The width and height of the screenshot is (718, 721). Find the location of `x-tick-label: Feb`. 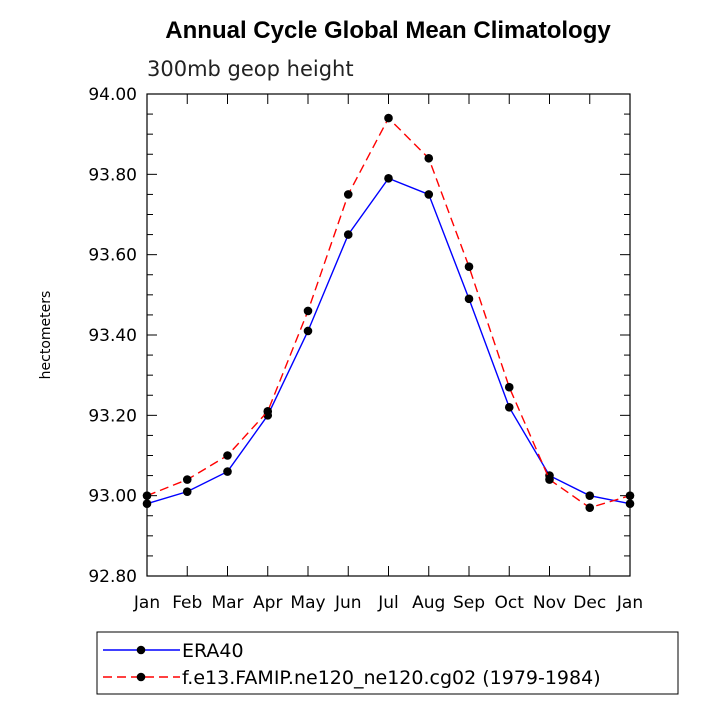

x-tick-label: Feb is located at coordinates (187, 603).